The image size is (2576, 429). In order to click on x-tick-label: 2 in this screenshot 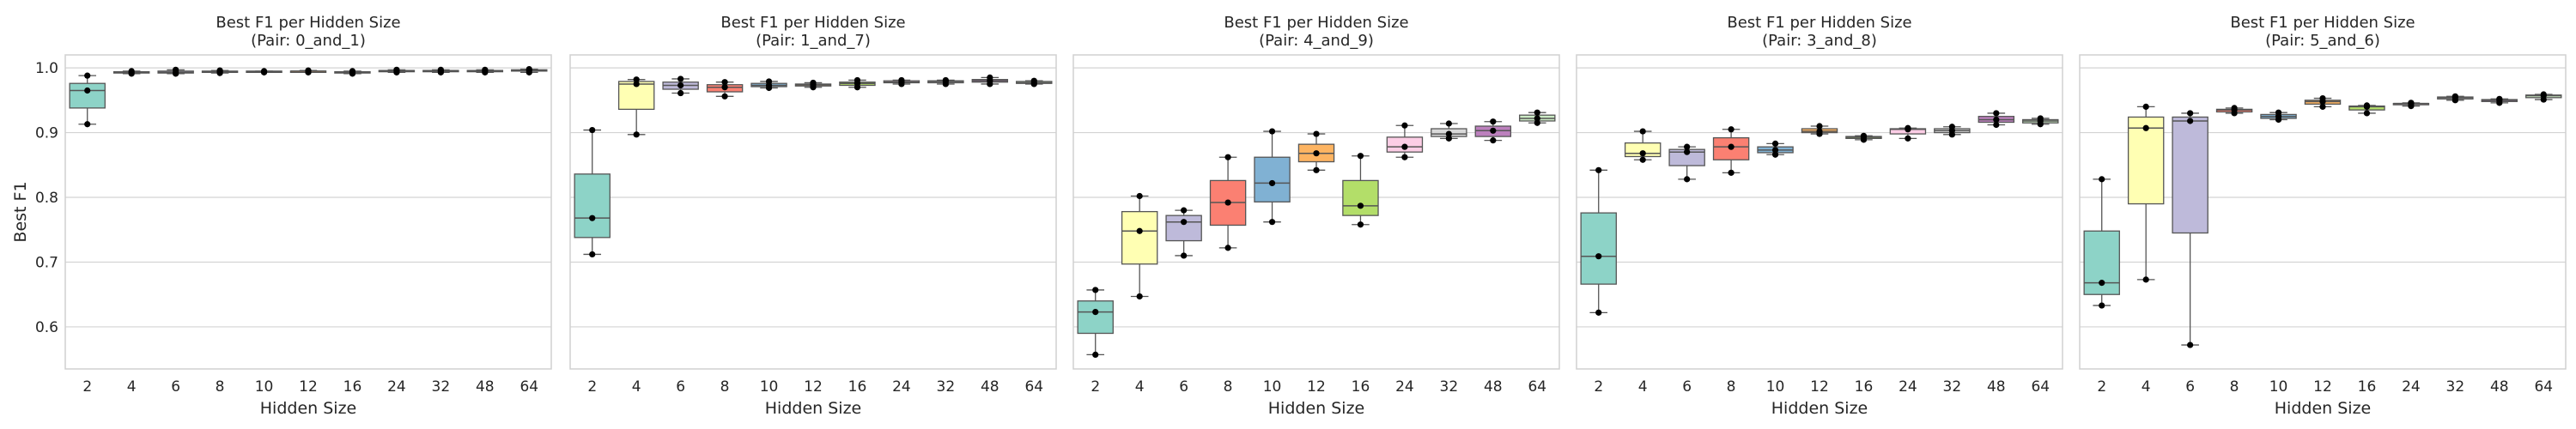, I will do `click(1598, 387)`.